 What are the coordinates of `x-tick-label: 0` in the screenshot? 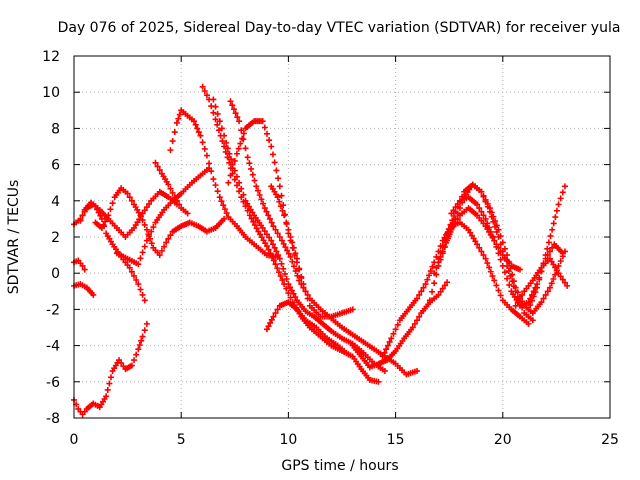 It's located at (74, 440).